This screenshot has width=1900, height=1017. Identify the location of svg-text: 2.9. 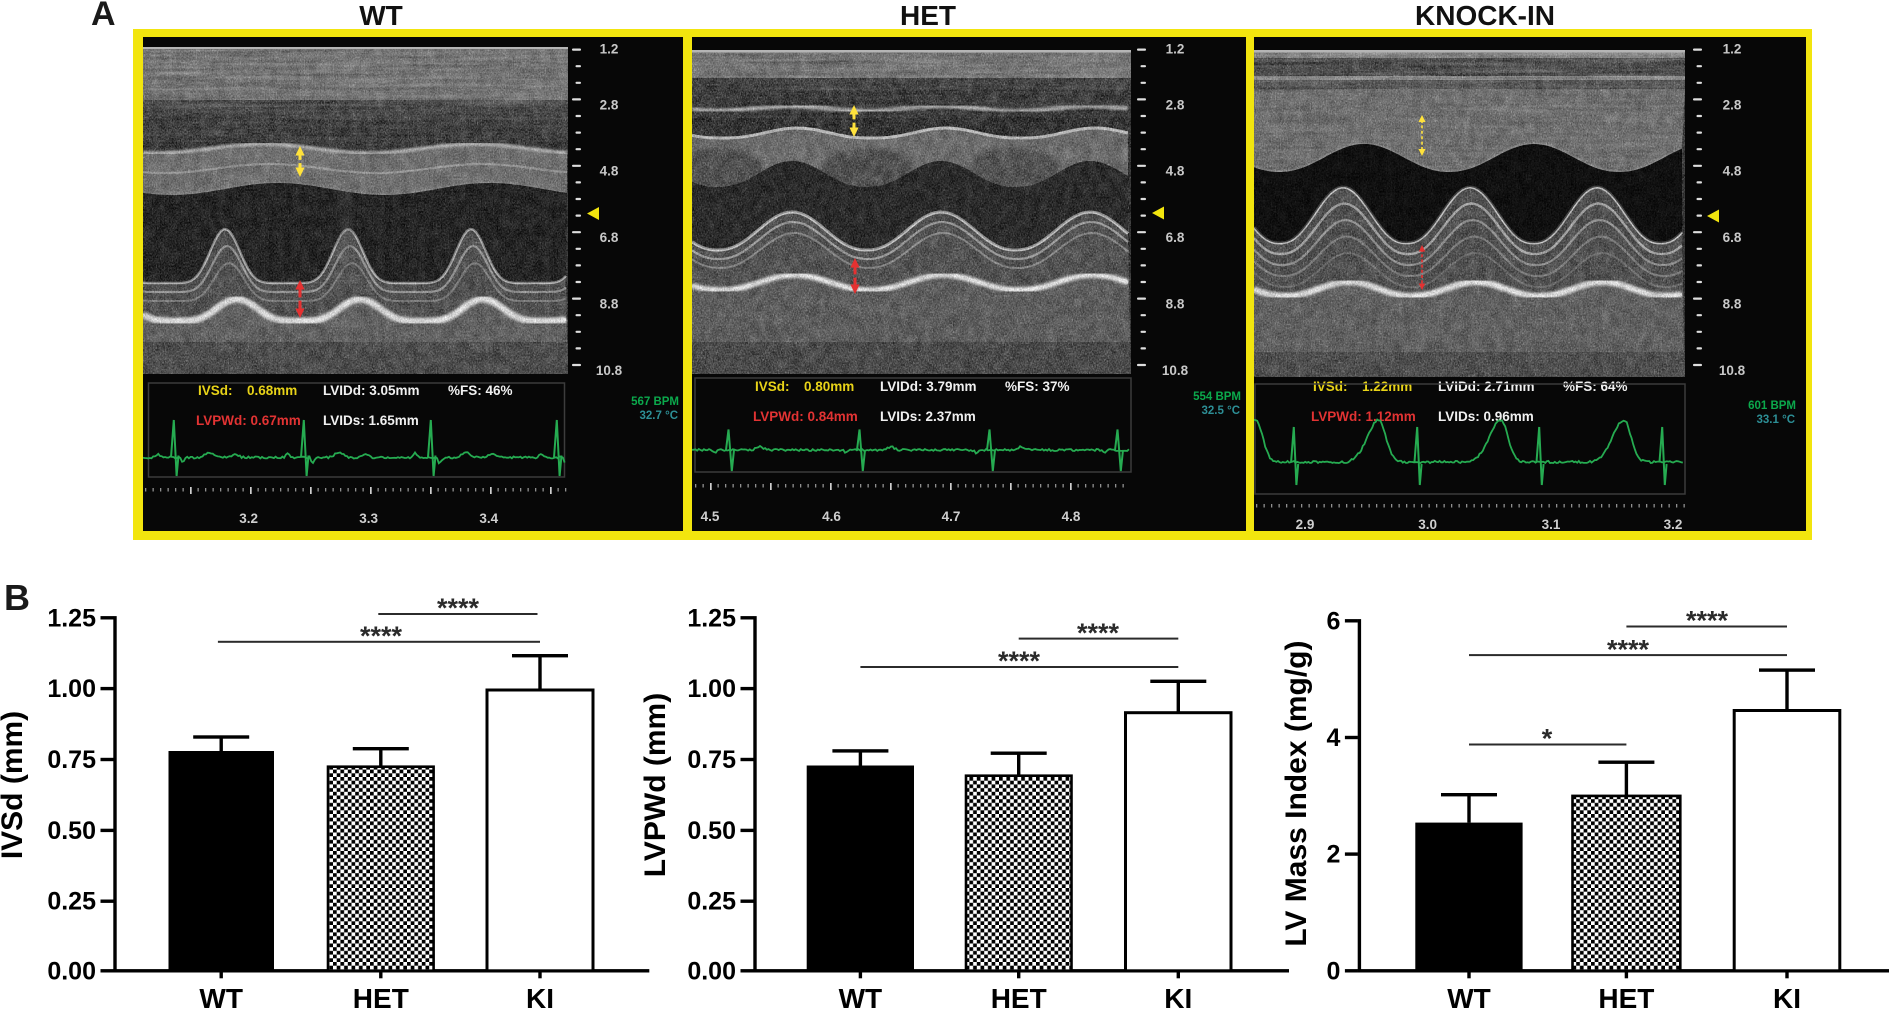
(1305, 524).